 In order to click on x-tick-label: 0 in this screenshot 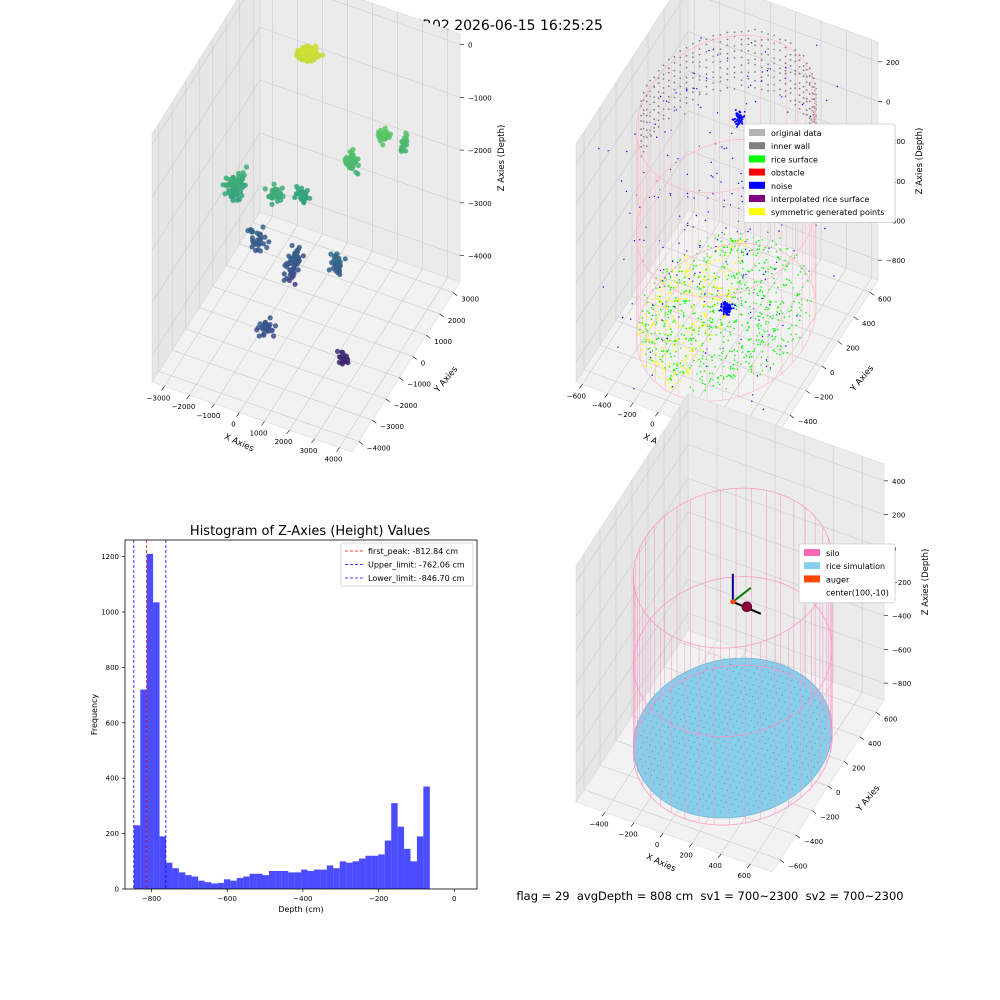, I will do `click(233, 425)`.